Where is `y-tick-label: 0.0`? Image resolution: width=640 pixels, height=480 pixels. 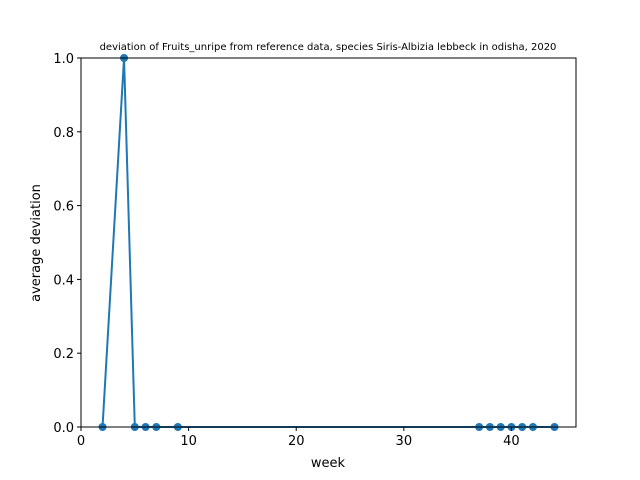
y-tick-label: 0.0 is located at coordinates (63, 428).